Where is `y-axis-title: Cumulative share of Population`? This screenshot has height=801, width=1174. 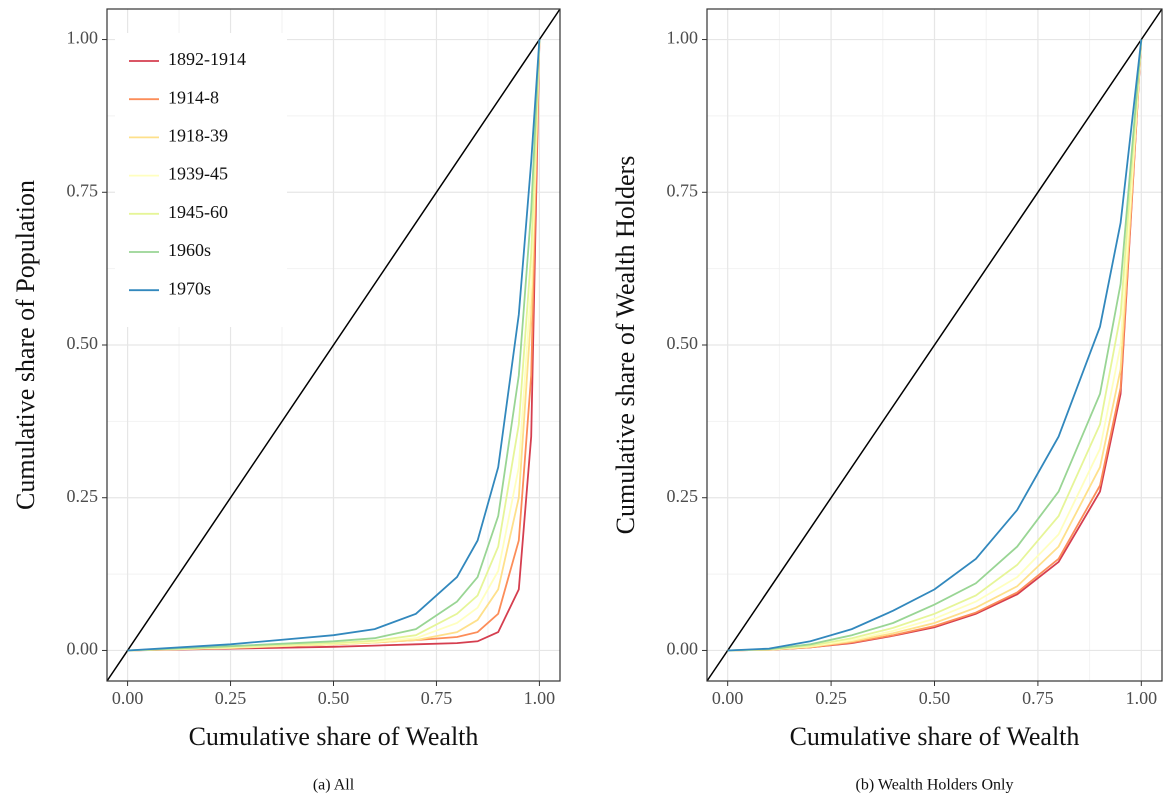 y-axis-title: Cumulative share of Population is located at coordinates (25, 345).